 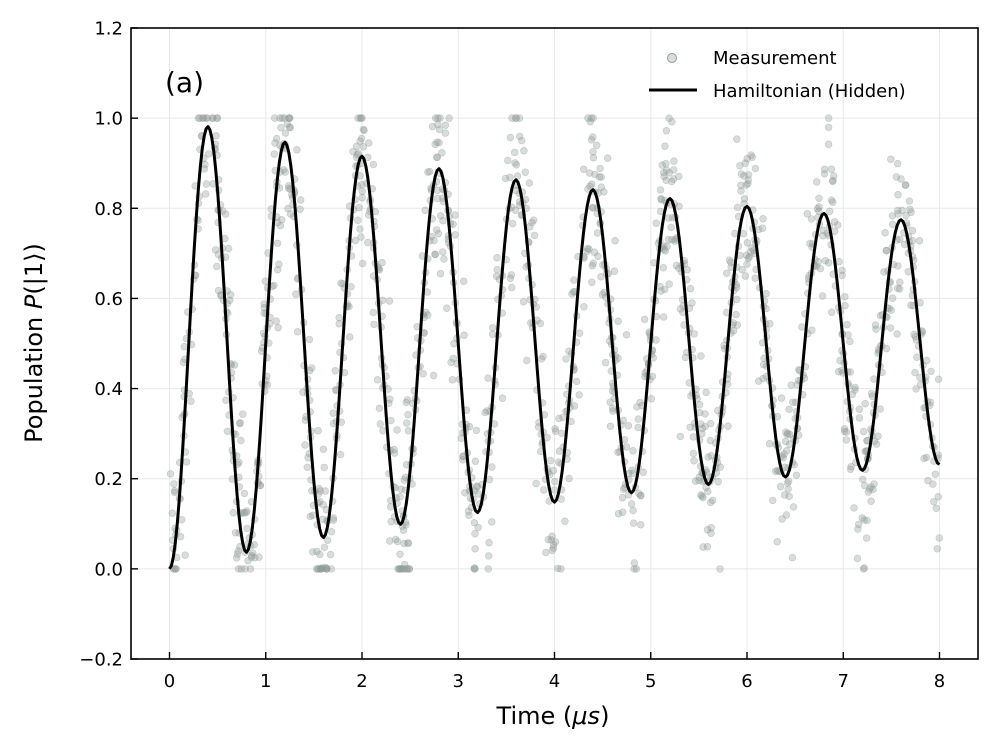 I want to click on x-tick-label: 4, so click(x=554, y=681).